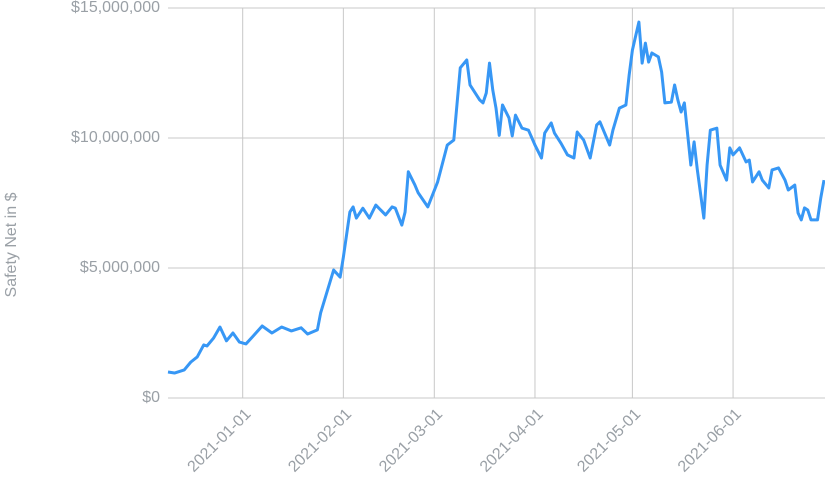  Describe the element at coordinates (411, 441) in the screenshot. I see `x-tick-label: 2021-03-01` at that location.